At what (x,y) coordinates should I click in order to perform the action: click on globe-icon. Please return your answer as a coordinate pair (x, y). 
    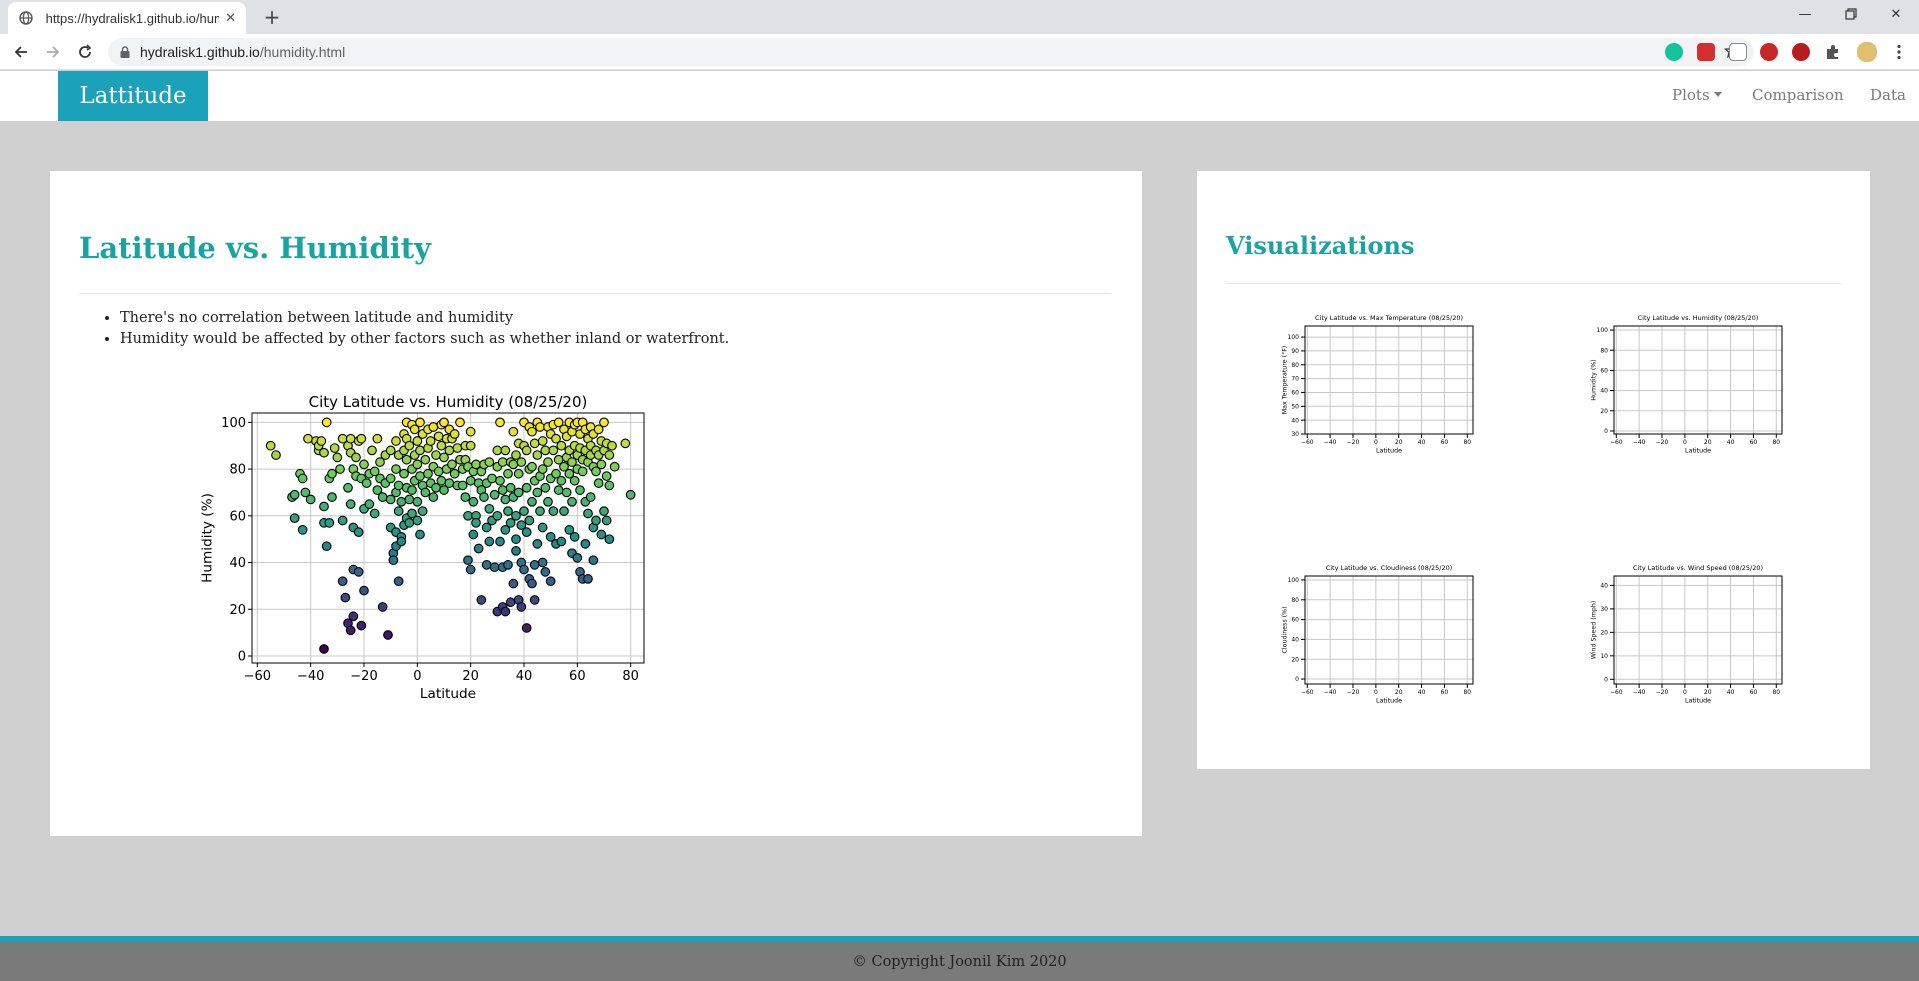
    Looking at the image, I should click on (26, 18).